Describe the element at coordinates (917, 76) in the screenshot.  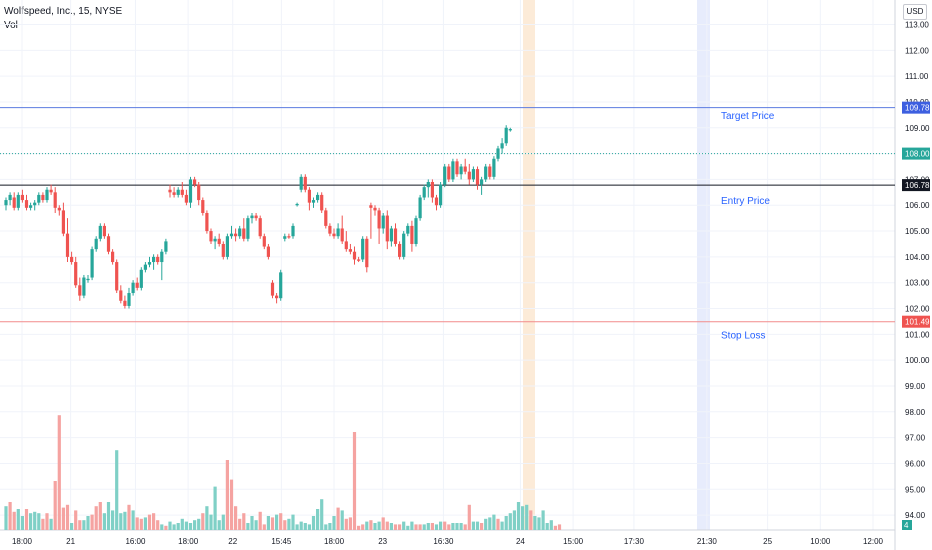
I see `y-tick-label: 111.00` at that location.